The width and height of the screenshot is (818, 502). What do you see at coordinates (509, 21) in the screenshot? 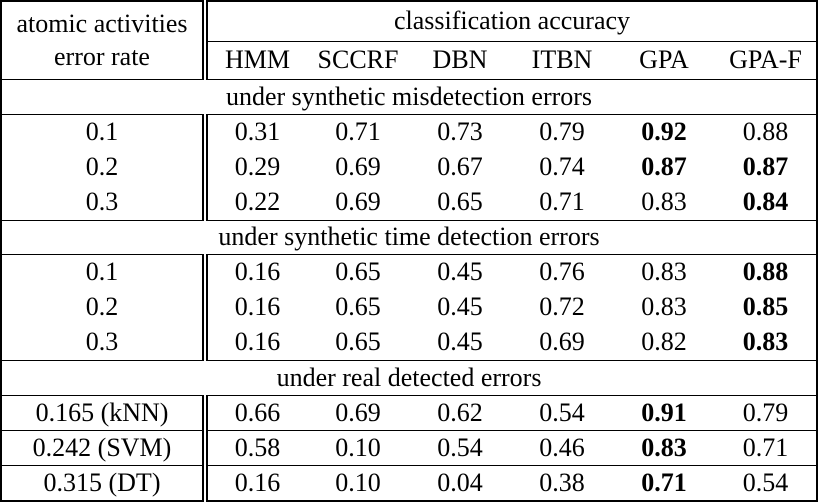
I see `span-header: classification accuracy` at bounding box center [509, 21].